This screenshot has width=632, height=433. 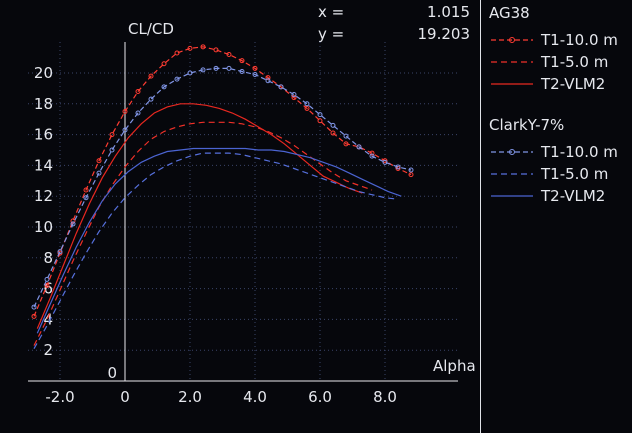 What do you see at coordinates (48, 258) in the screenshot?
I see `y-tick-label: 8` at bounding box center [48, 258].